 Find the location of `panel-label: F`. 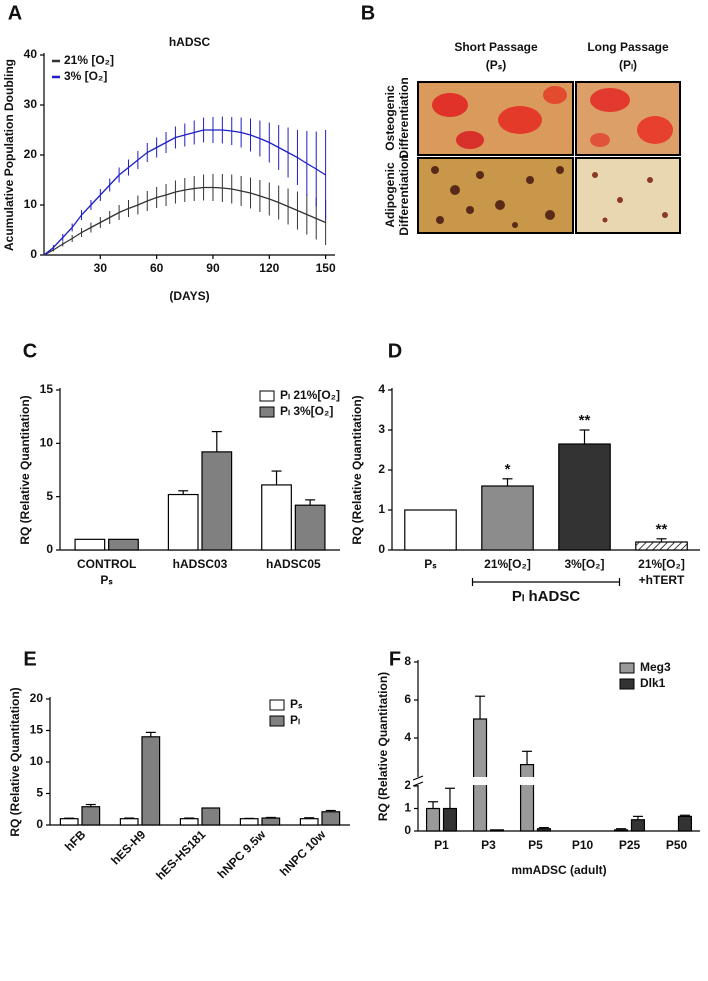

panel-label: F is located at coordinates (395, 659).